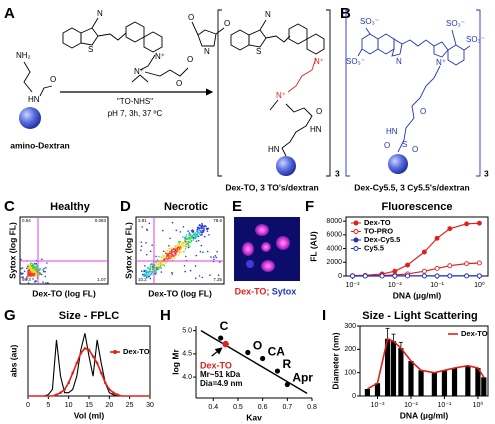 The width and height of the screenshot is (495, 424). Describe the element at coordinates (257, 346) in the screenshot. I see `point-label: O` at that location.